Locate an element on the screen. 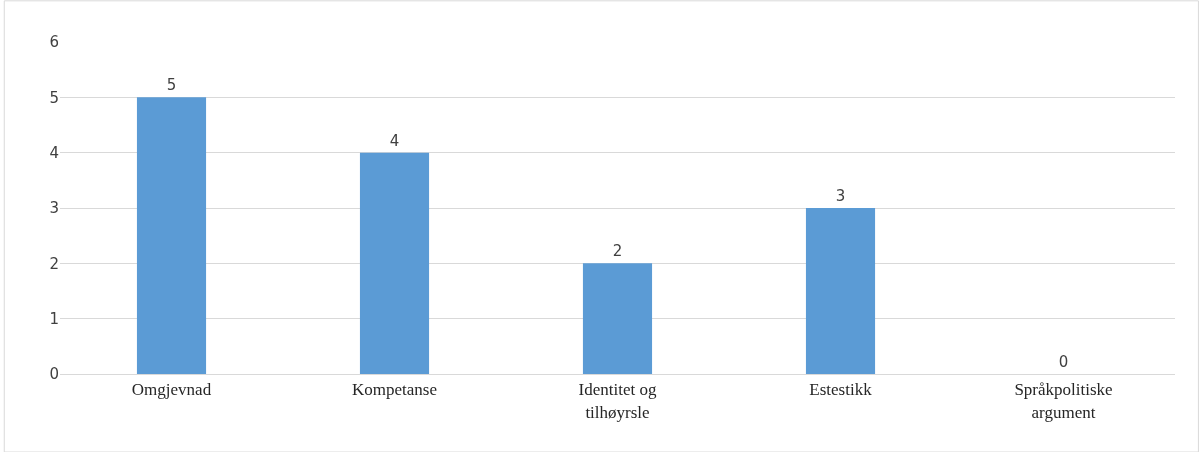  x-tick-label: Kompetanse is located at coordinates (394, 390).